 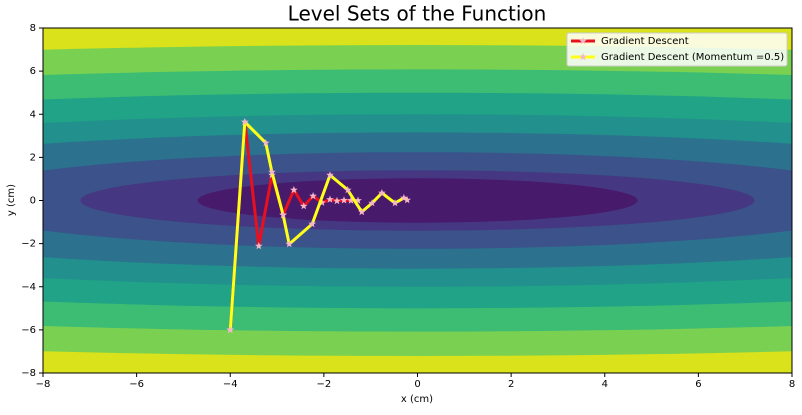 What do you see at coordinates (692, 57) in the screenshot?
I see `legend-label: Gradient Descent (Momentum =0.5)` at bounding box center [692, 57].